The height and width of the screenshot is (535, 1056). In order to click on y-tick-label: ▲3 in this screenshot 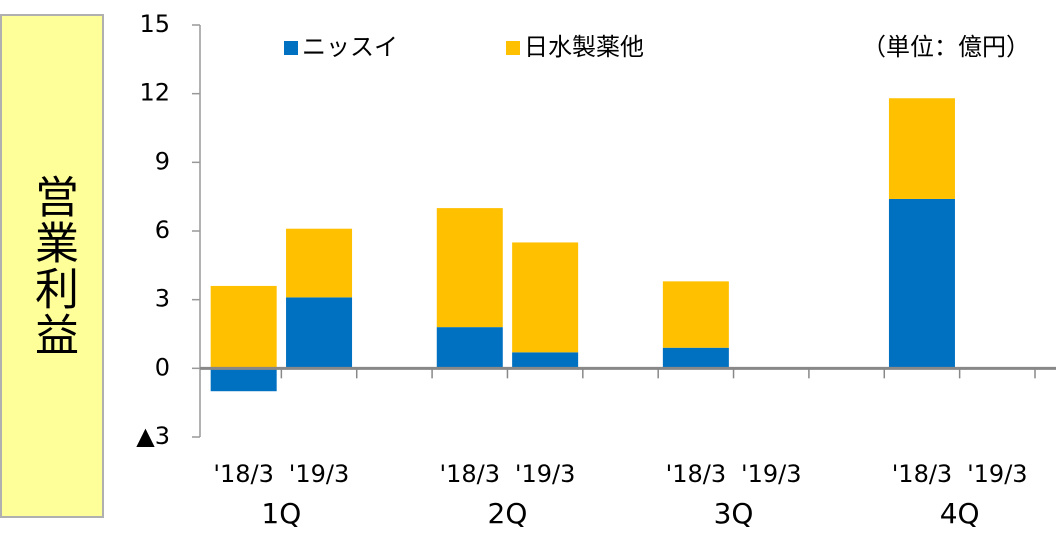, I will do `click(153, 436)`.